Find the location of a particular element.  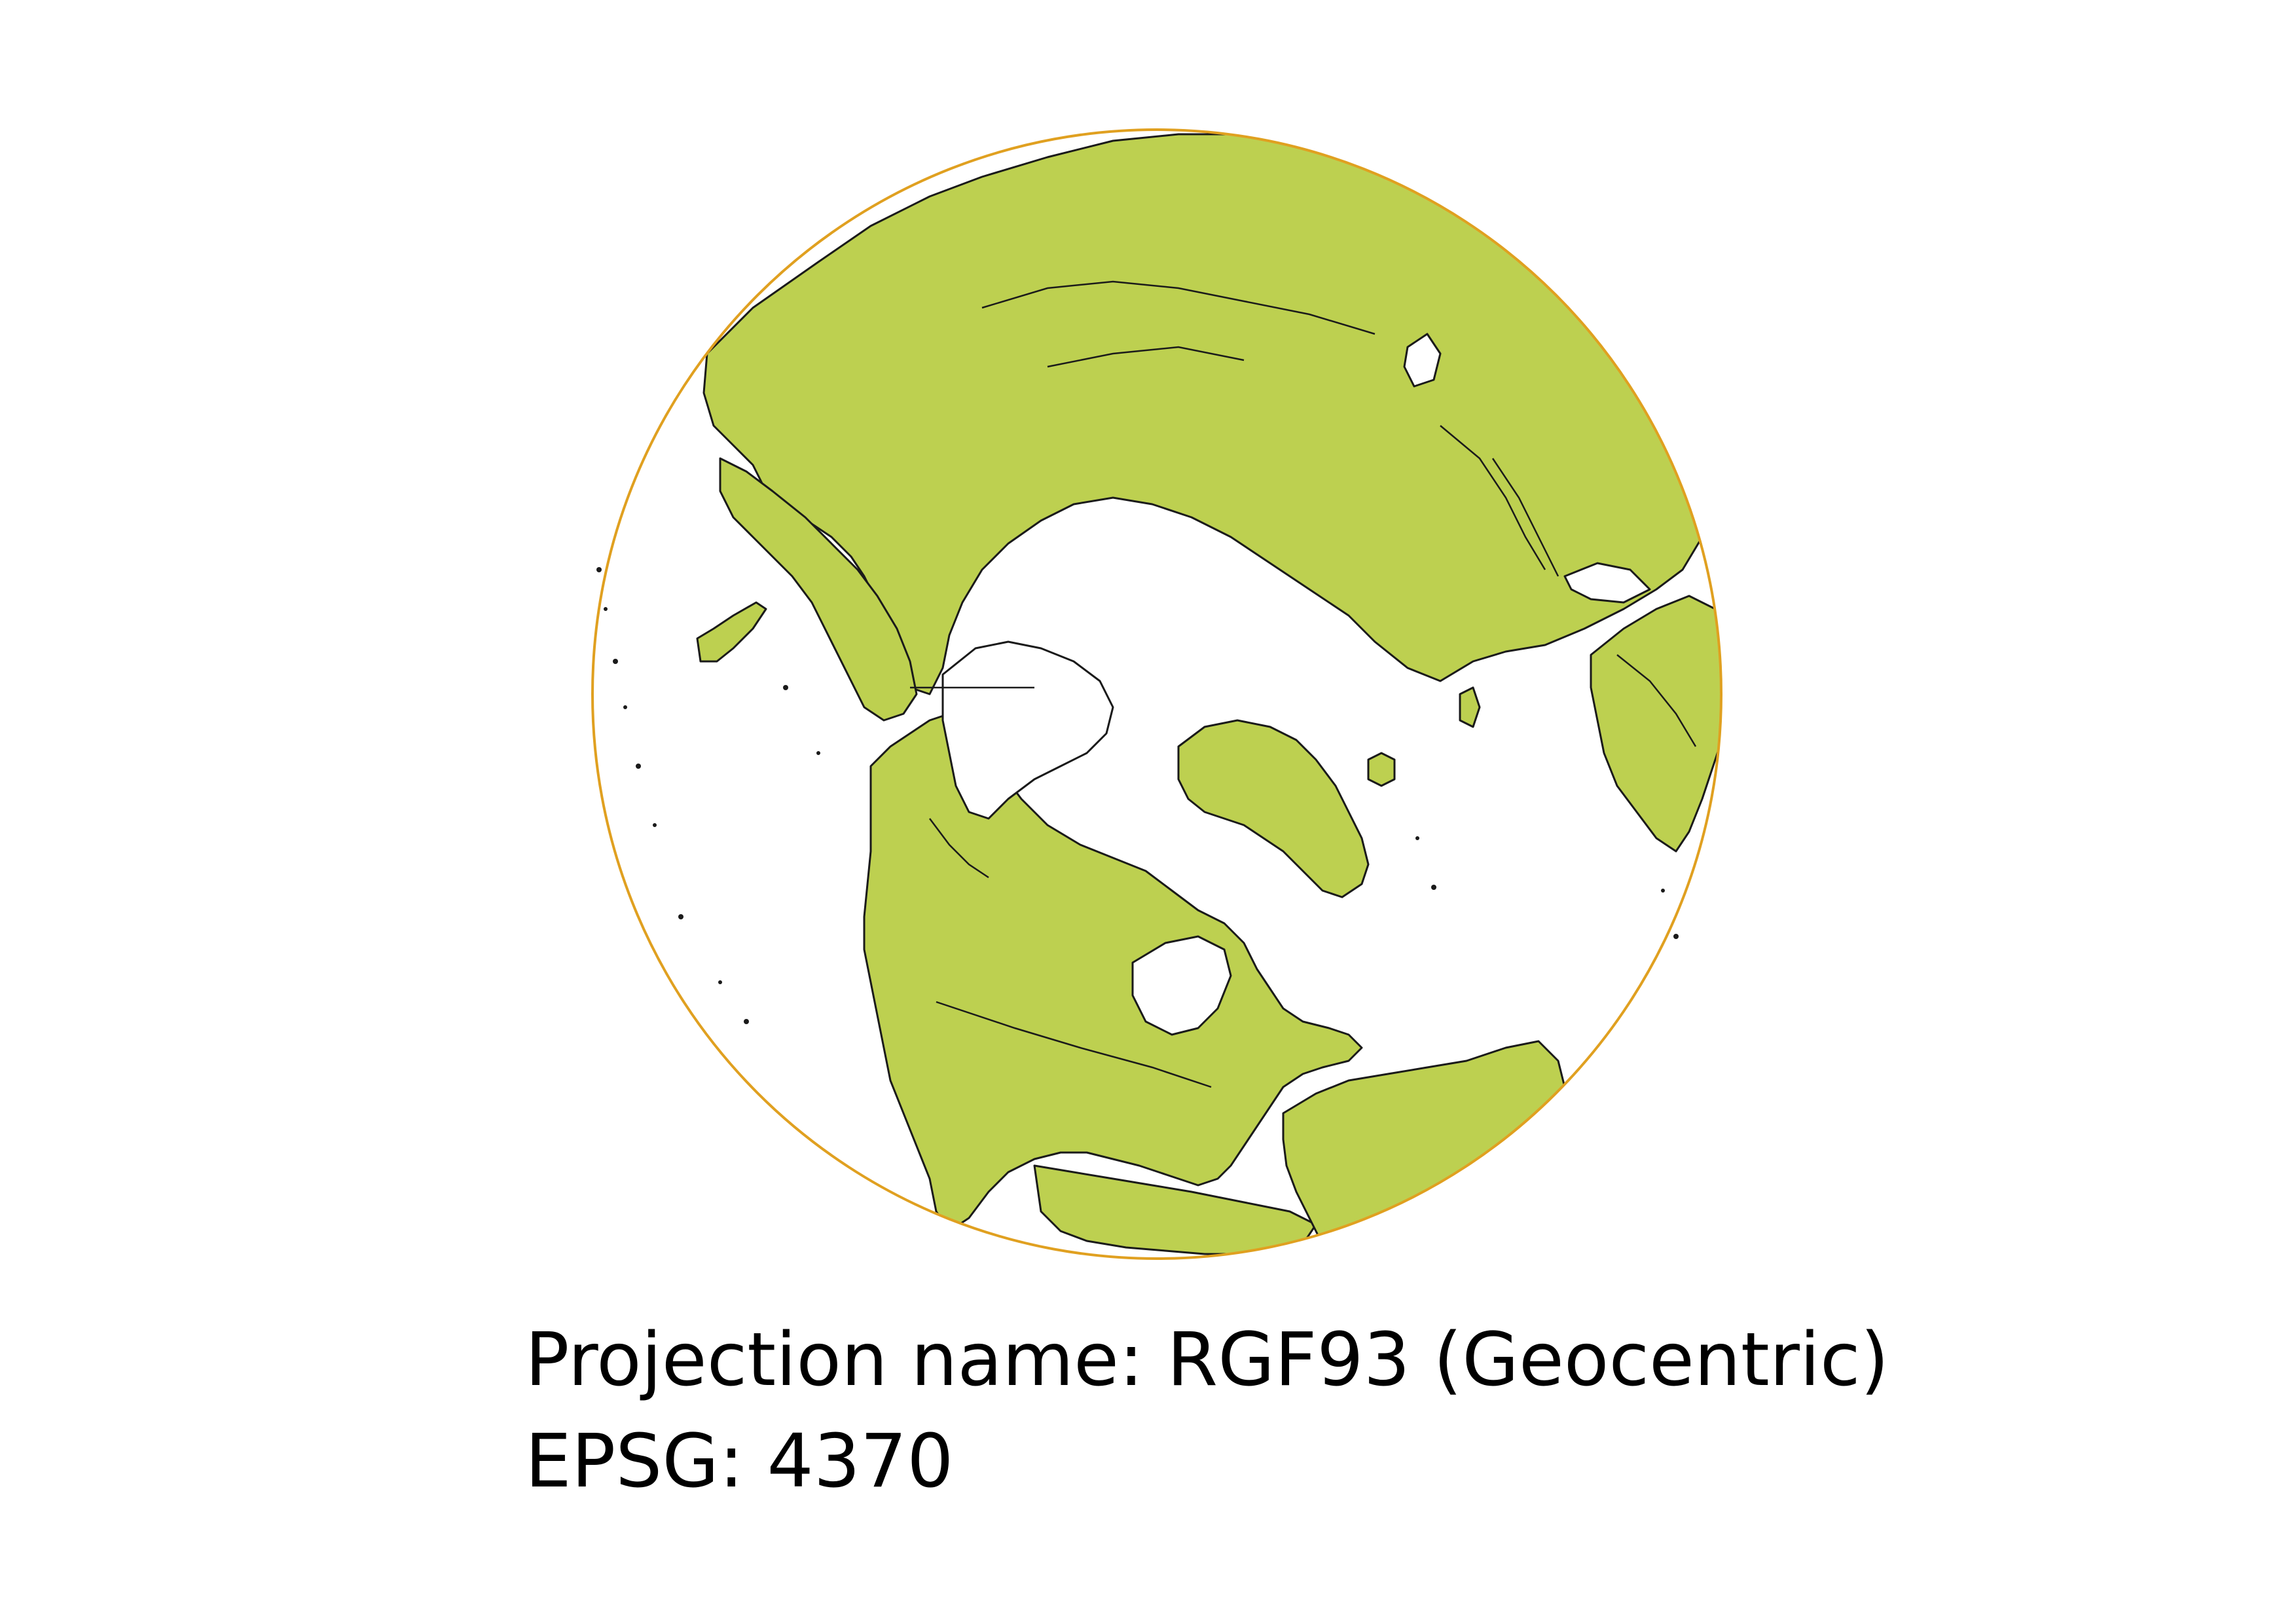

border-us-canada is located at coordinates (1074, 1044).